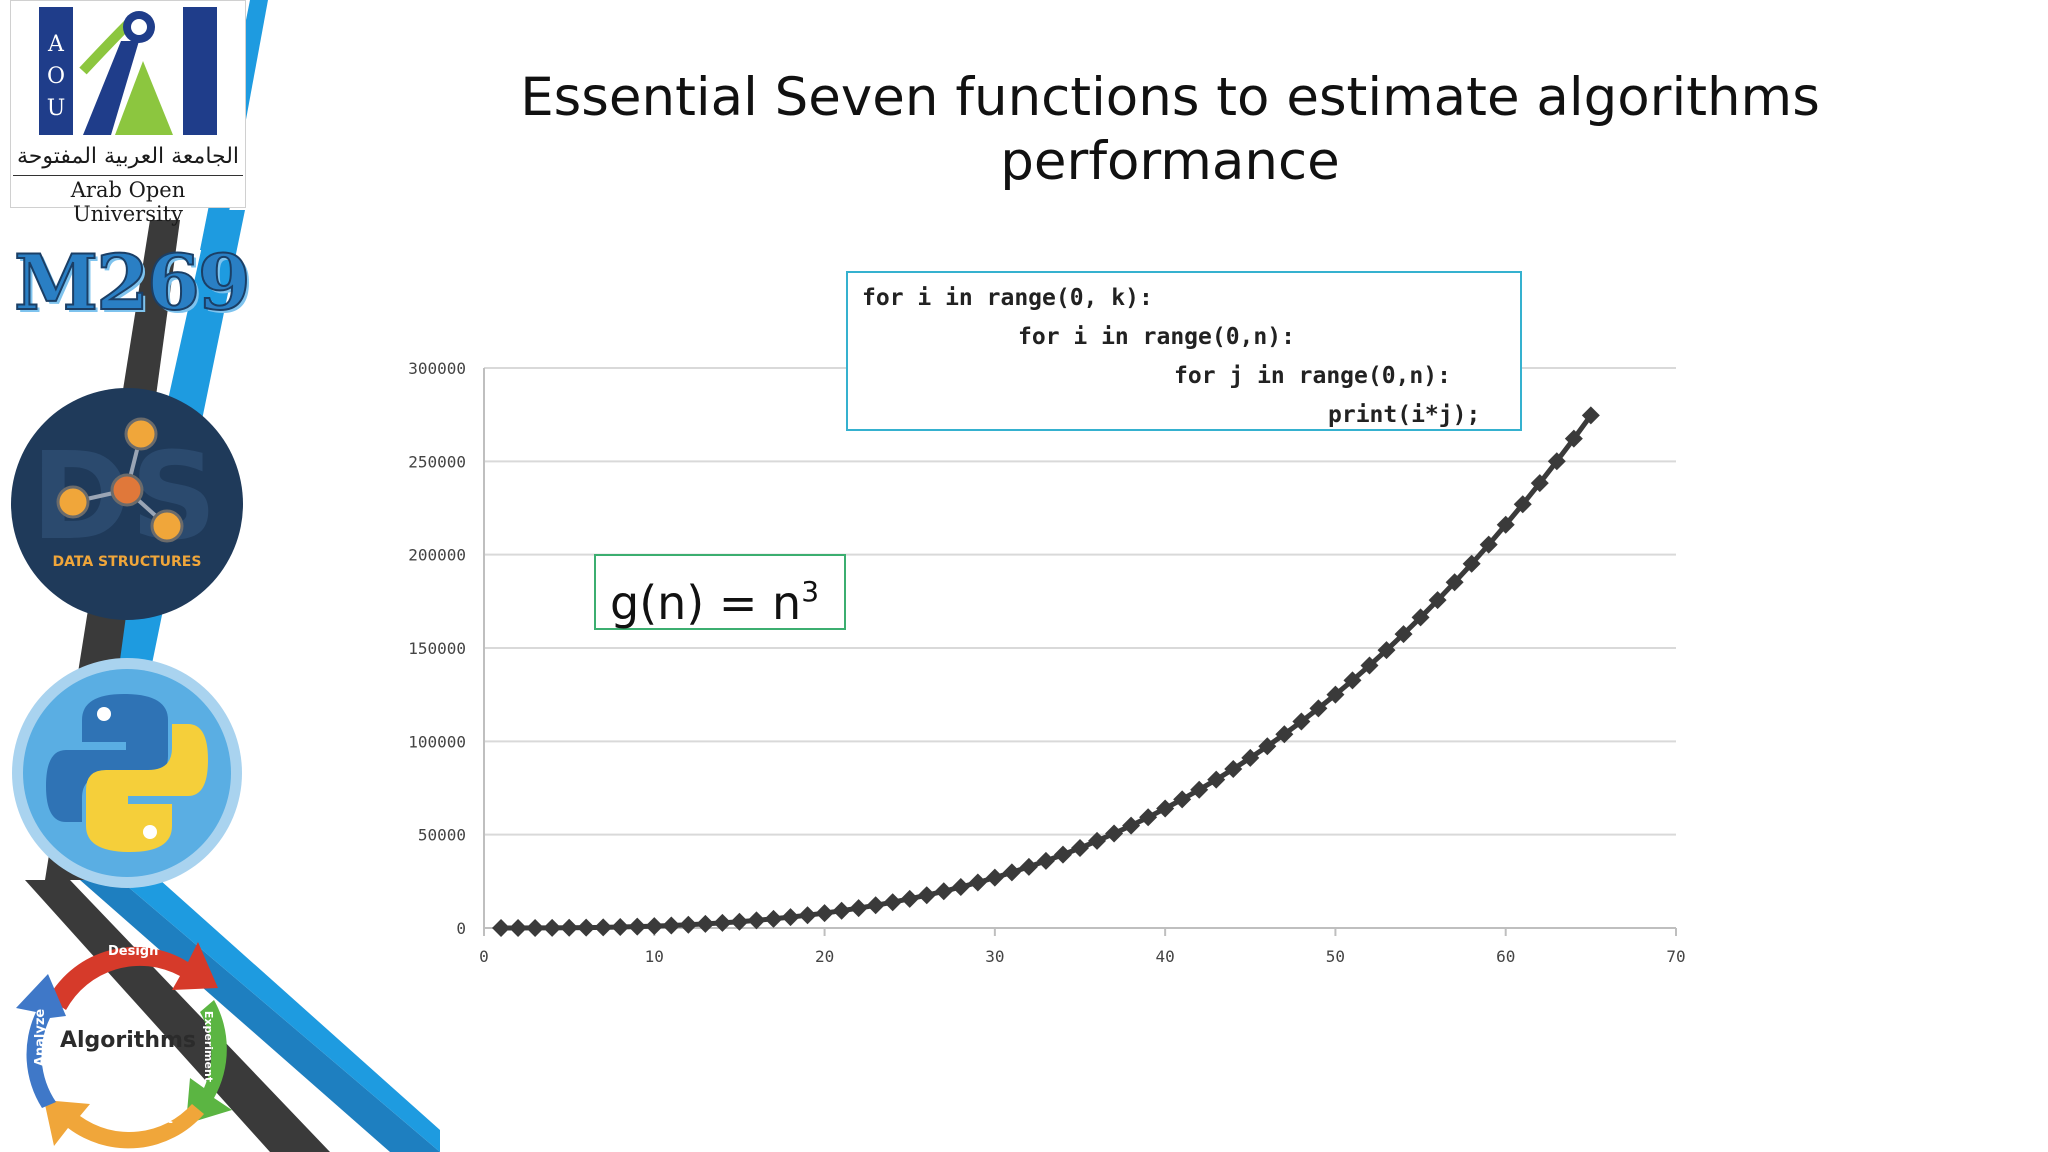 This screenshot has height=1152, width=2048. What do you see at coordinates (128, 156) in the screenshot?
I see `logo-arabic-name: الجامعة العربية المفتوحة` at bounding box center [128, 156].